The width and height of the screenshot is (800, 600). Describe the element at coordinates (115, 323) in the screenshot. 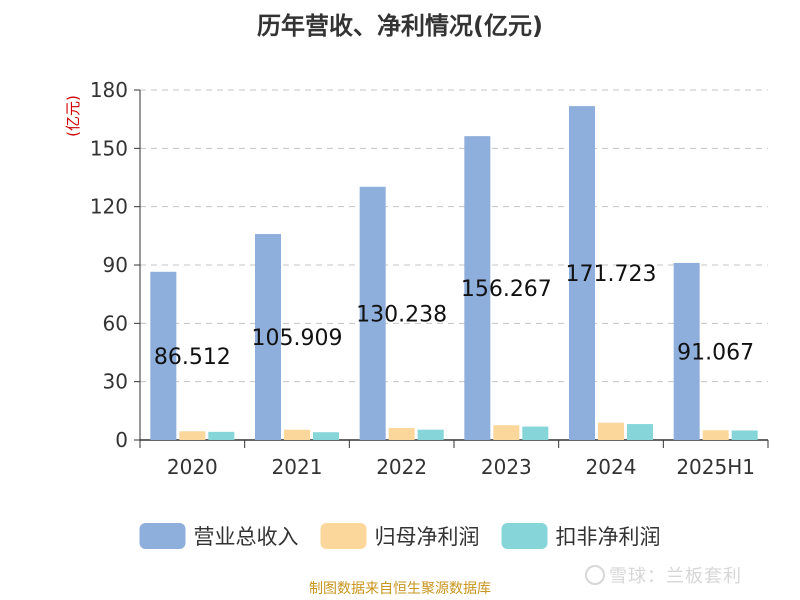

I see `y-tick-label: 60` at that location.